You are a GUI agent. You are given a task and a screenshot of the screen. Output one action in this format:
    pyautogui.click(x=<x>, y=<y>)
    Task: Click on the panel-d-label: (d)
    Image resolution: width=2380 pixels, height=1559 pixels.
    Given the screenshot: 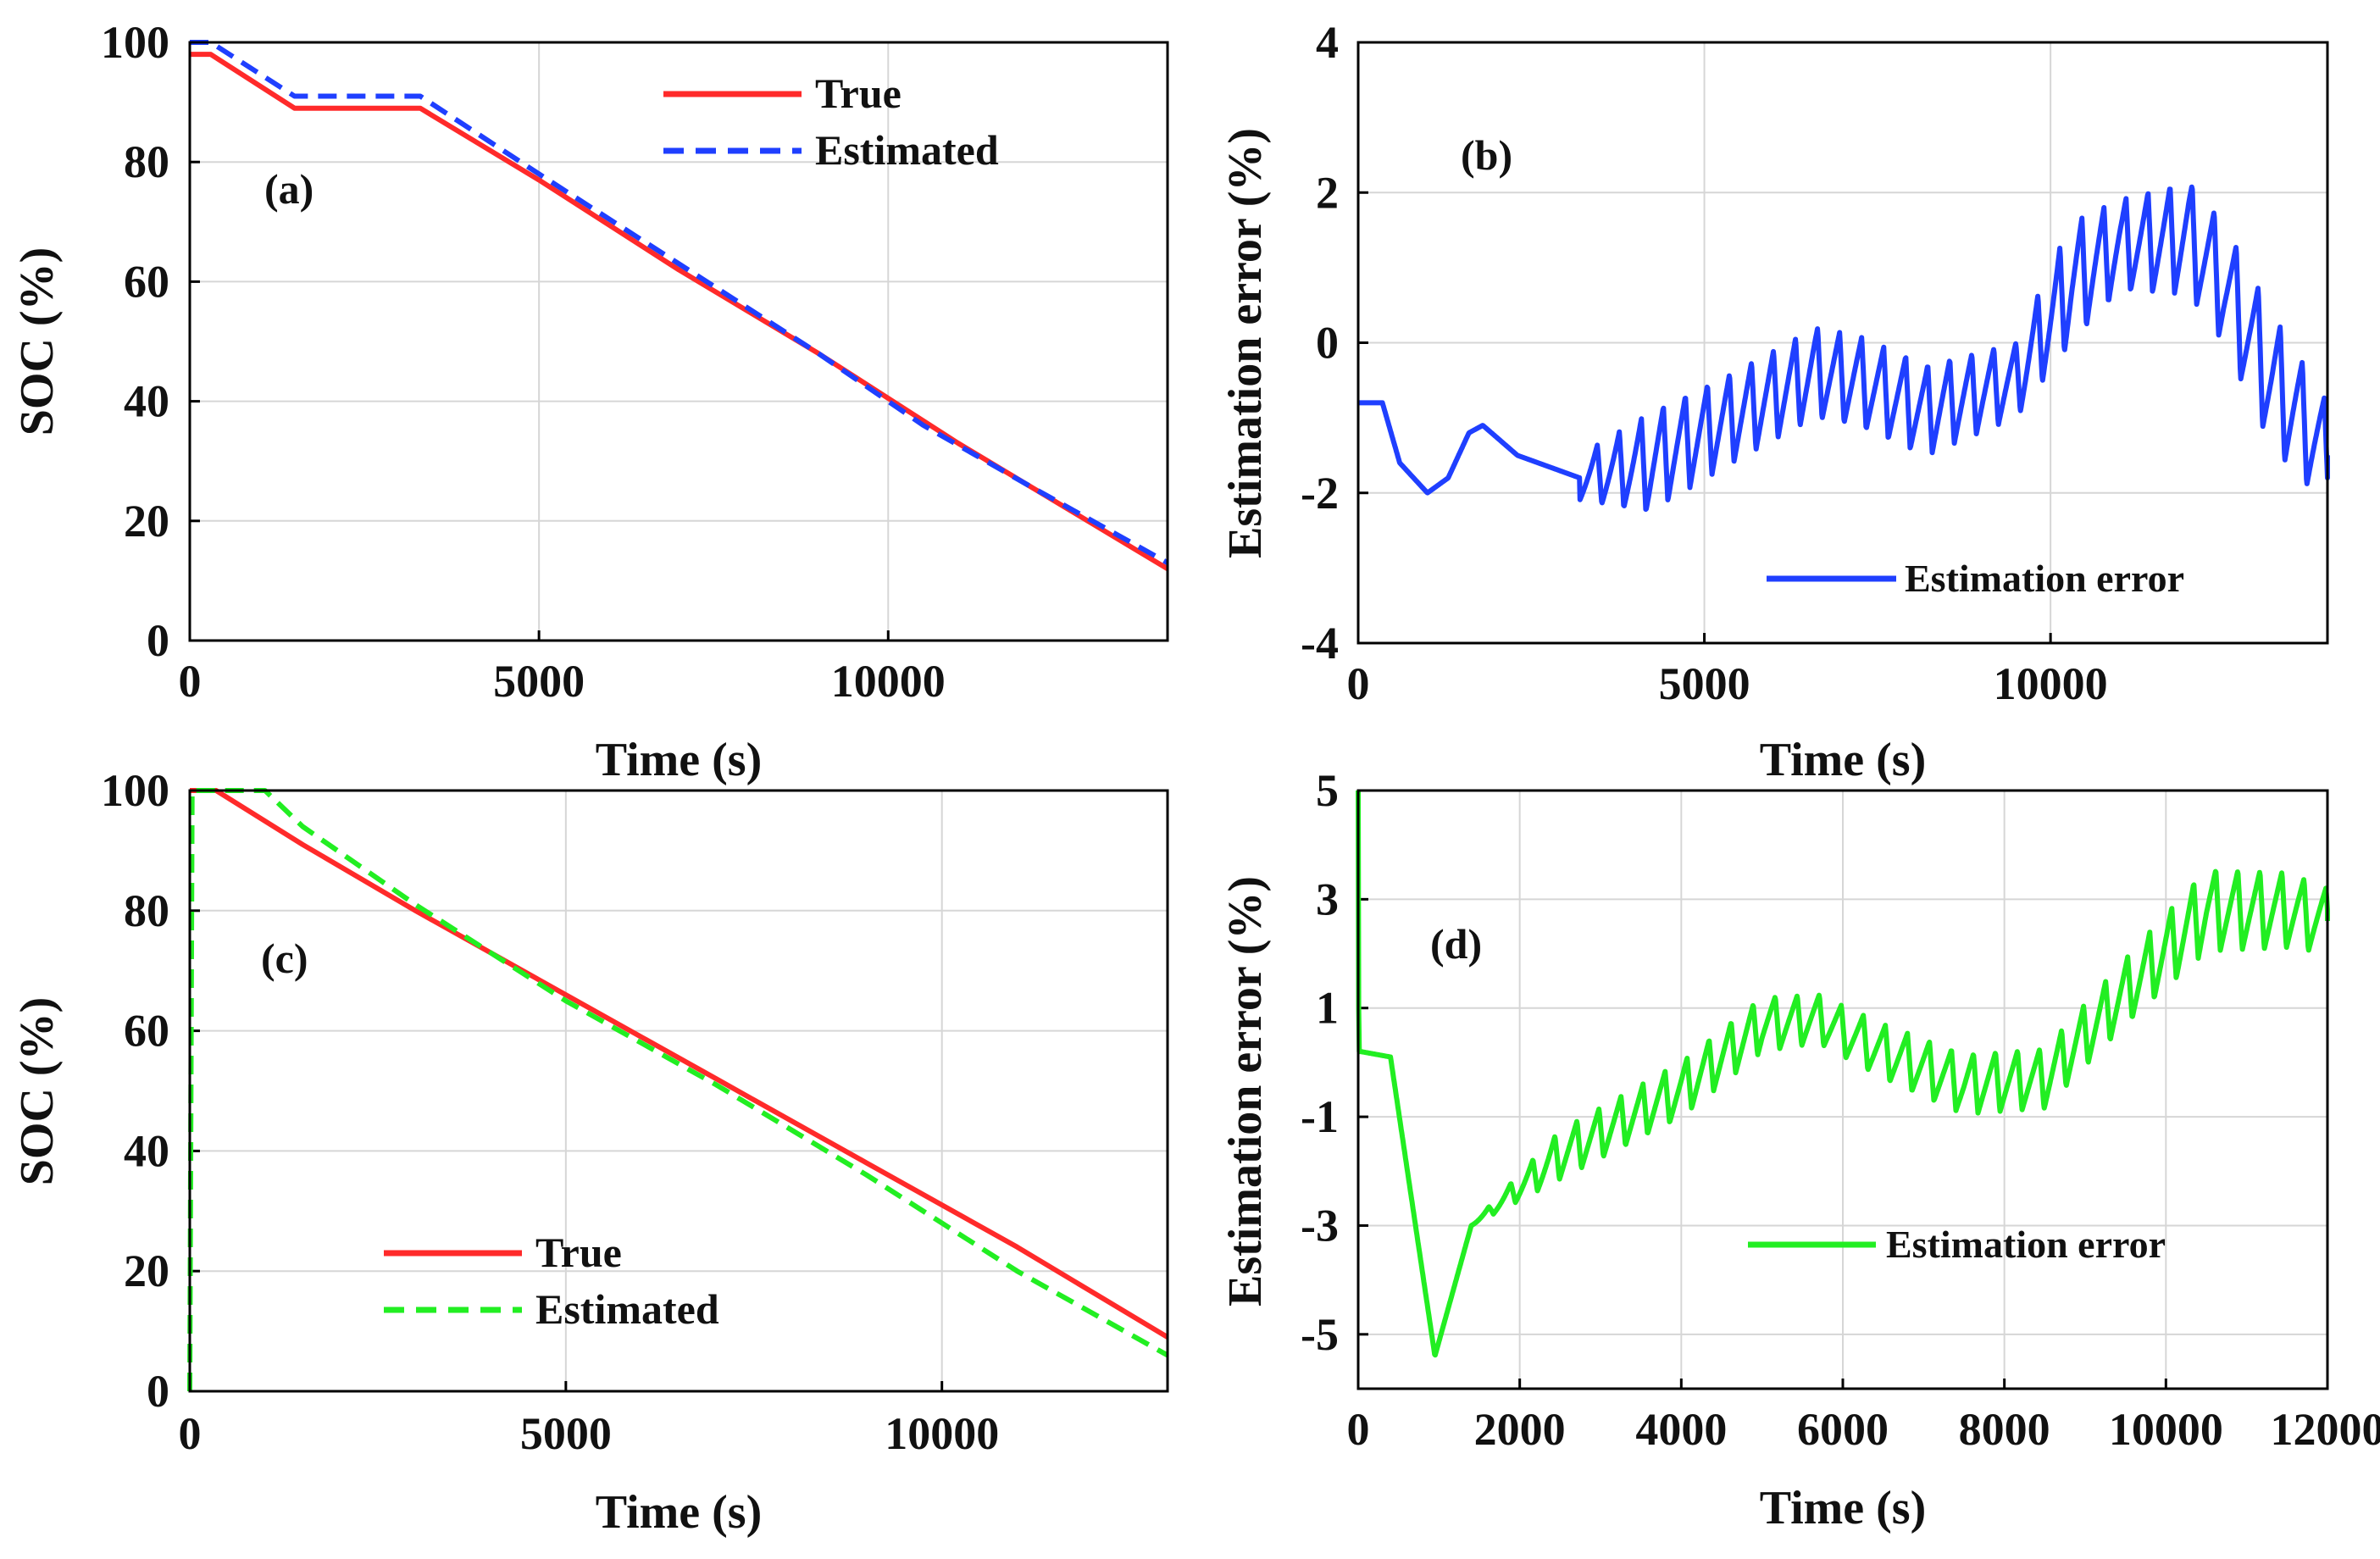 What is the action you would take?
    pyautogui.click(x=1456, y=944)
    